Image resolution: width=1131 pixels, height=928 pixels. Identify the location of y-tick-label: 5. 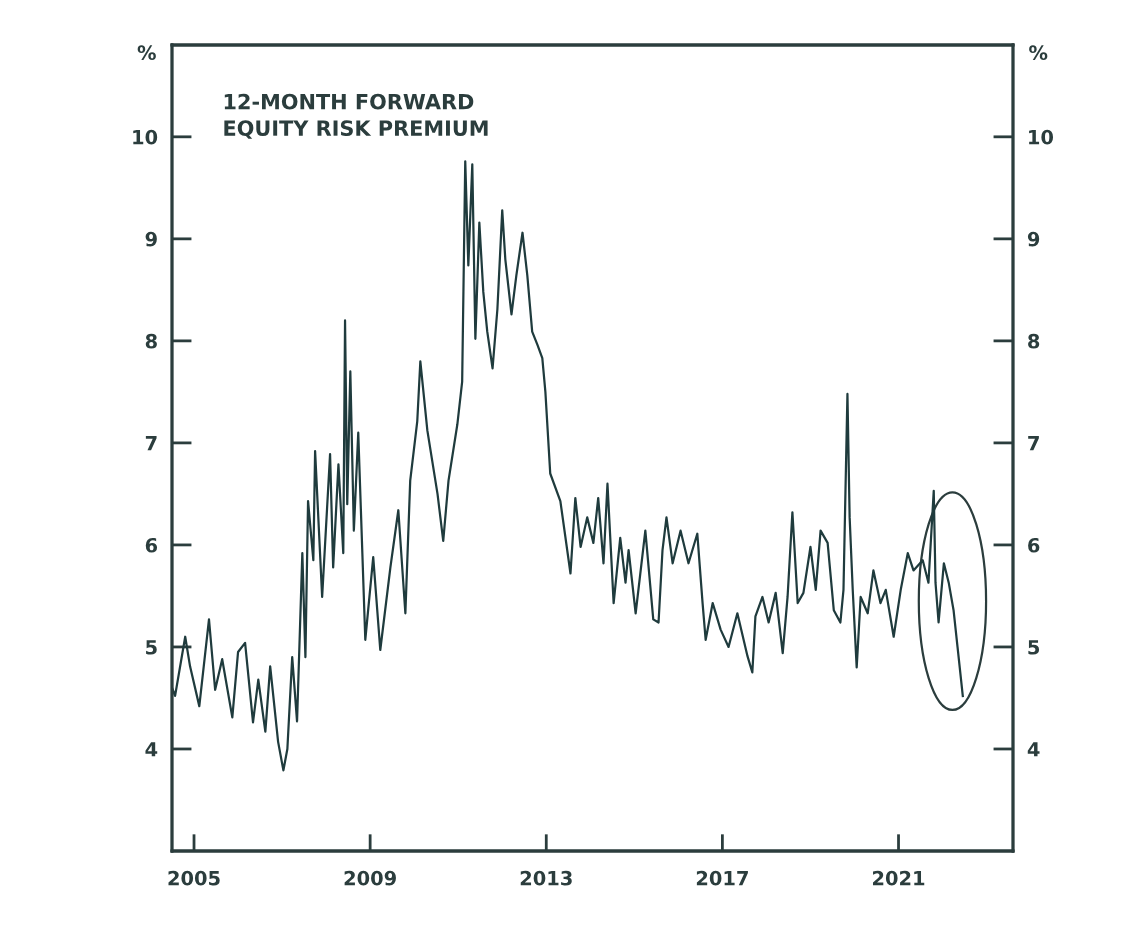
(151, 647).